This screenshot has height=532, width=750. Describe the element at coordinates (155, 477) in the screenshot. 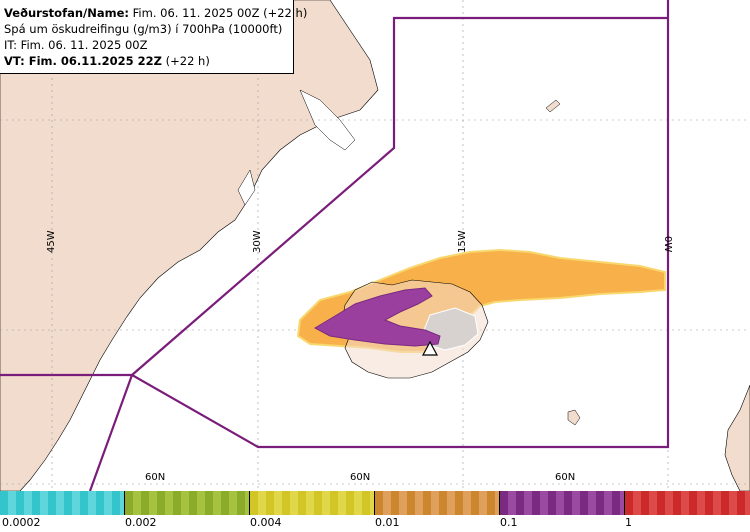

I see `lat-label-1: 60N` at that location.